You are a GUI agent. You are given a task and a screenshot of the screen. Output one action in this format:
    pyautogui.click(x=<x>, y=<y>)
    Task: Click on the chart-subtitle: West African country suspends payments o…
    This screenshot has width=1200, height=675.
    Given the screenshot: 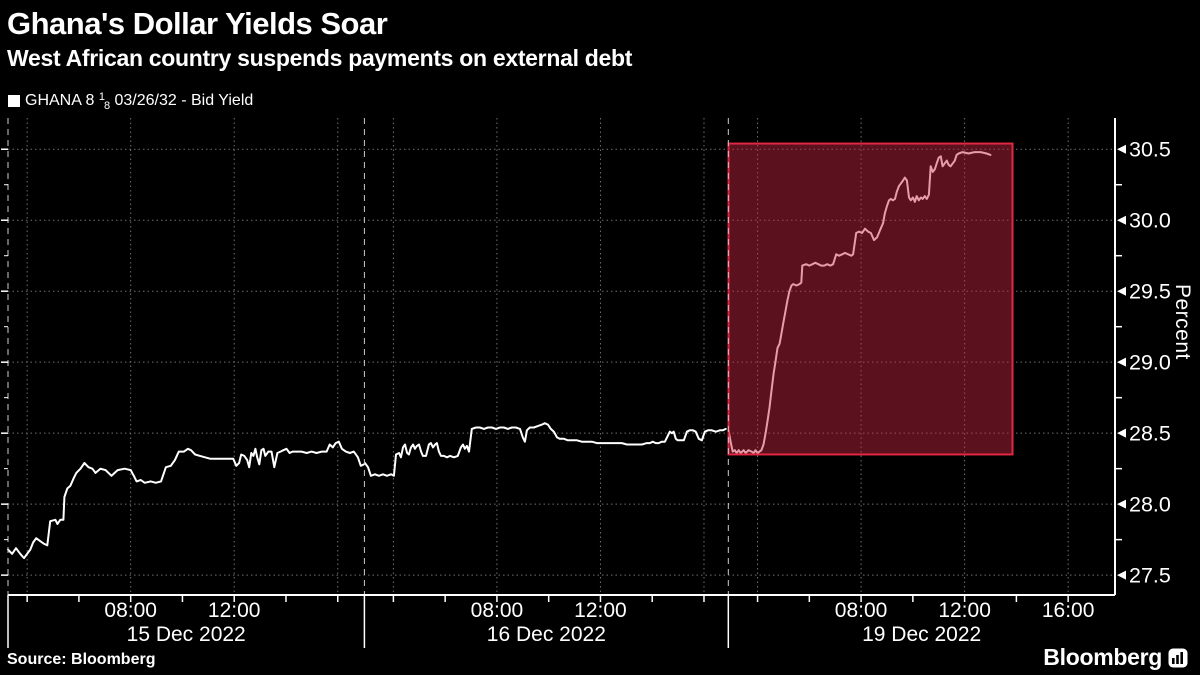 What is the action you would take?
    pyautogui.click(x=320, y=58)
    